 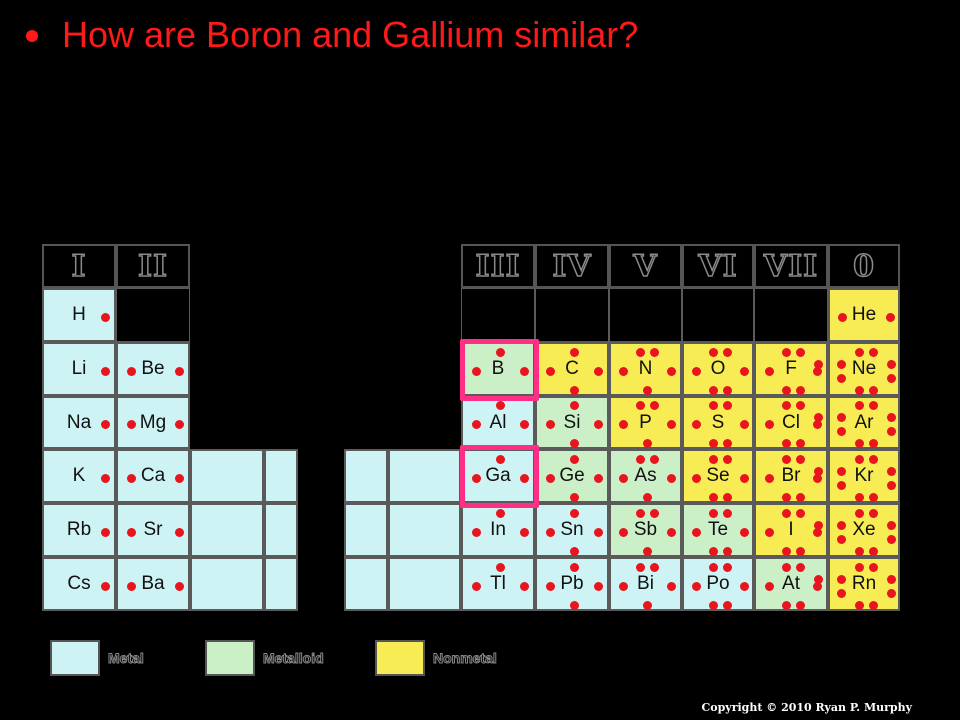 I want to click on element-cell-o: O, so click(x=718, y=369).